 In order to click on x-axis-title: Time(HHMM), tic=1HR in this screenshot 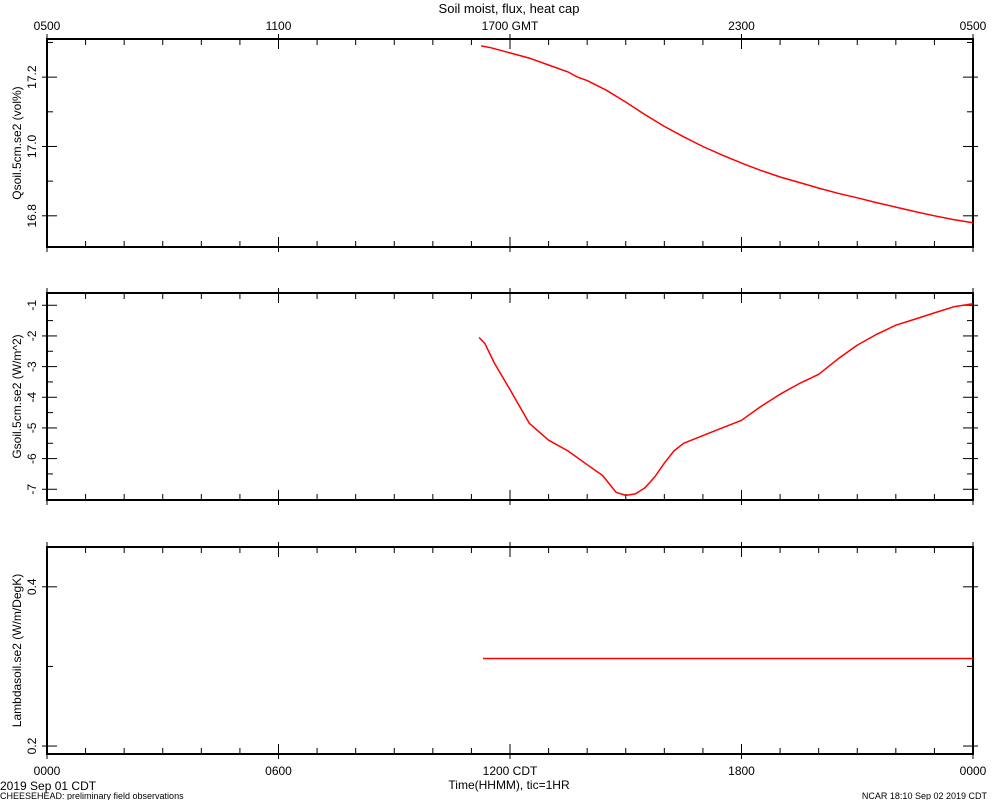, I will do `click(509, 785)`.